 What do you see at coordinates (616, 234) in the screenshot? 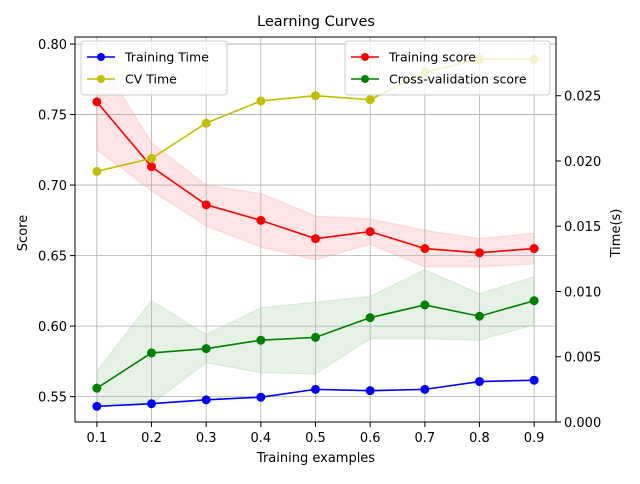
I see `y-axis-label-right: Time(s)` at bounding box center [616, 234].